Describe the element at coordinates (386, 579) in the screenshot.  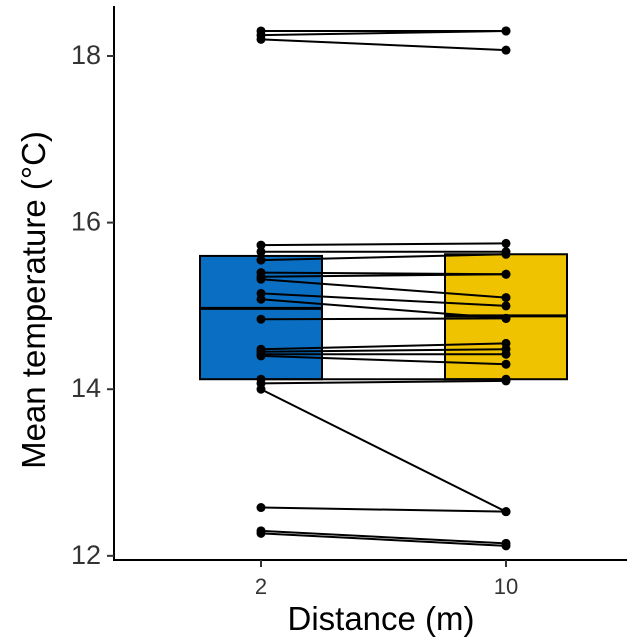
I see `x-ticks: 2 10` at that location.